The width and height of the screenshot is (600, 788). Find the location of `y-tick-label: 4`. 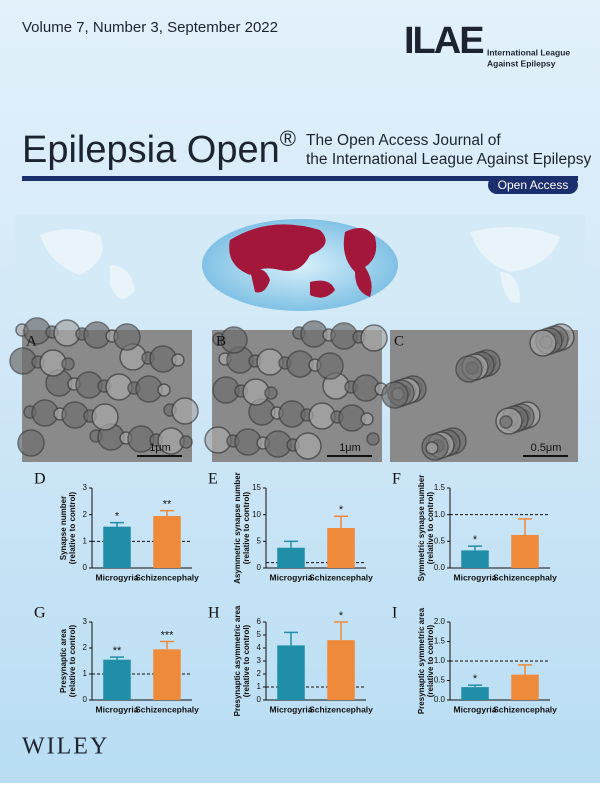

y-tick-label: 4 is located at coordinates (259, 647).